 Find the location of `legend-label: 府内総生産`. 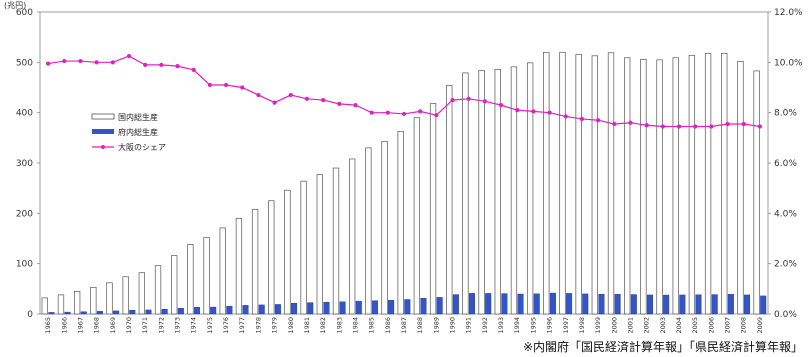

legend-label: 府内総生産 is located at coordinates (138, 132).